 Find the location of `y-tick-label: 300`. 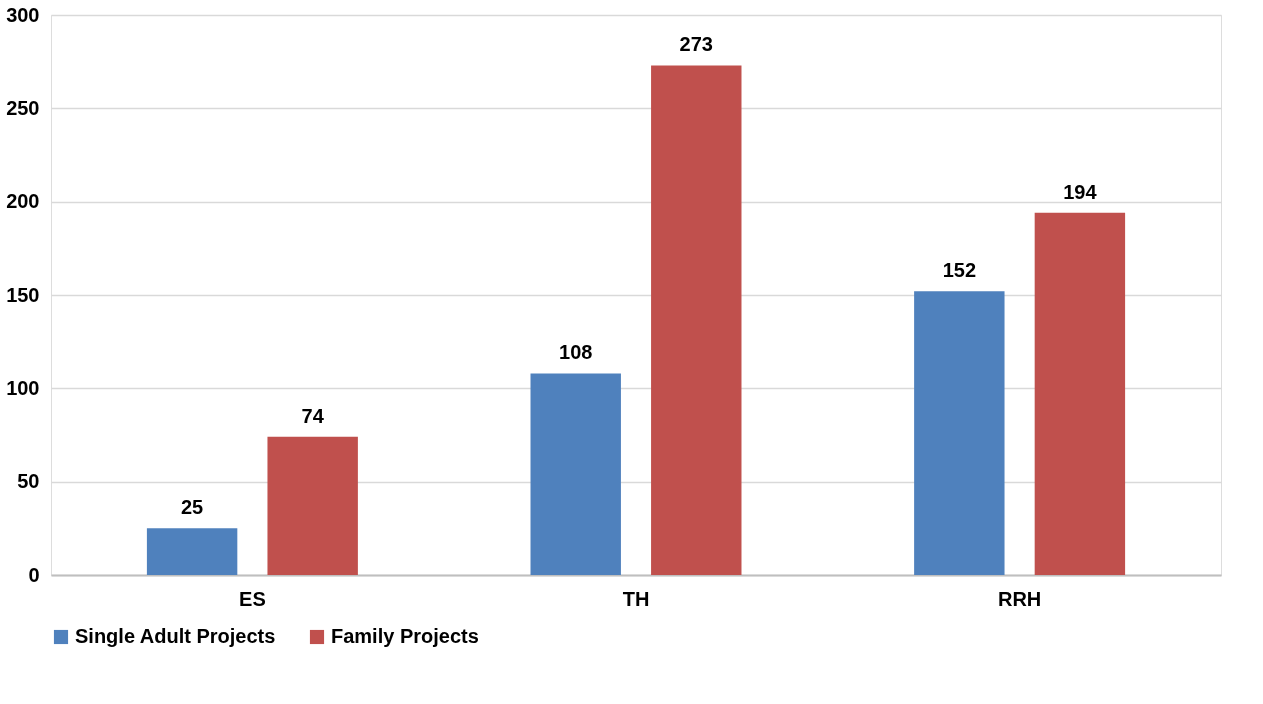

y-tick-label: 300 is located at coordinates (23, 14).